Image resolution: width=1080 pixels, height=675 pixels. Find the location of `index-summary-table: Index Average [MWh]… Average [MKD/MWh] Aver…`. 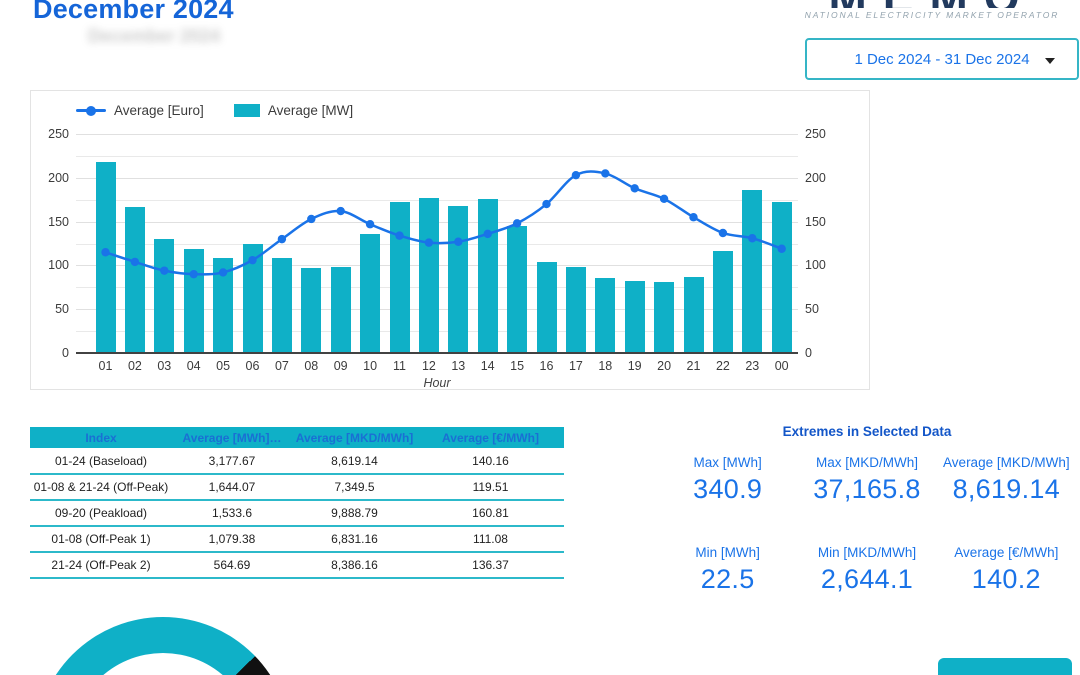

index-summary-table: Index Average [MWh]… Average [MKD/MWh] Aver… is located at coordinates (297, 503).